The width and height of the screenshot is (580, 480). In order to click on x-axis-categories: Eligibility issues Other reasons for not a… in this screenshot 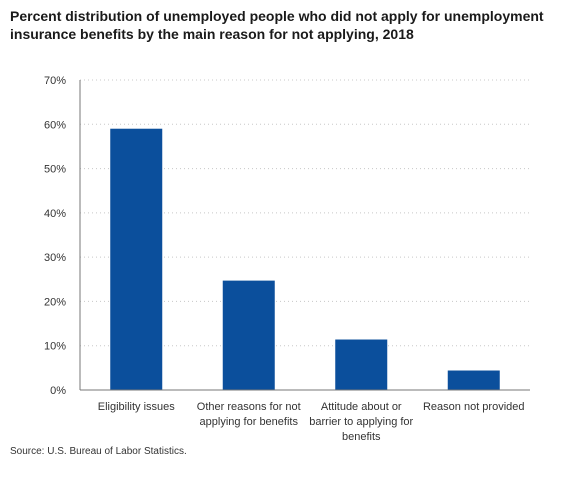, I will do `click(311, 422)`.